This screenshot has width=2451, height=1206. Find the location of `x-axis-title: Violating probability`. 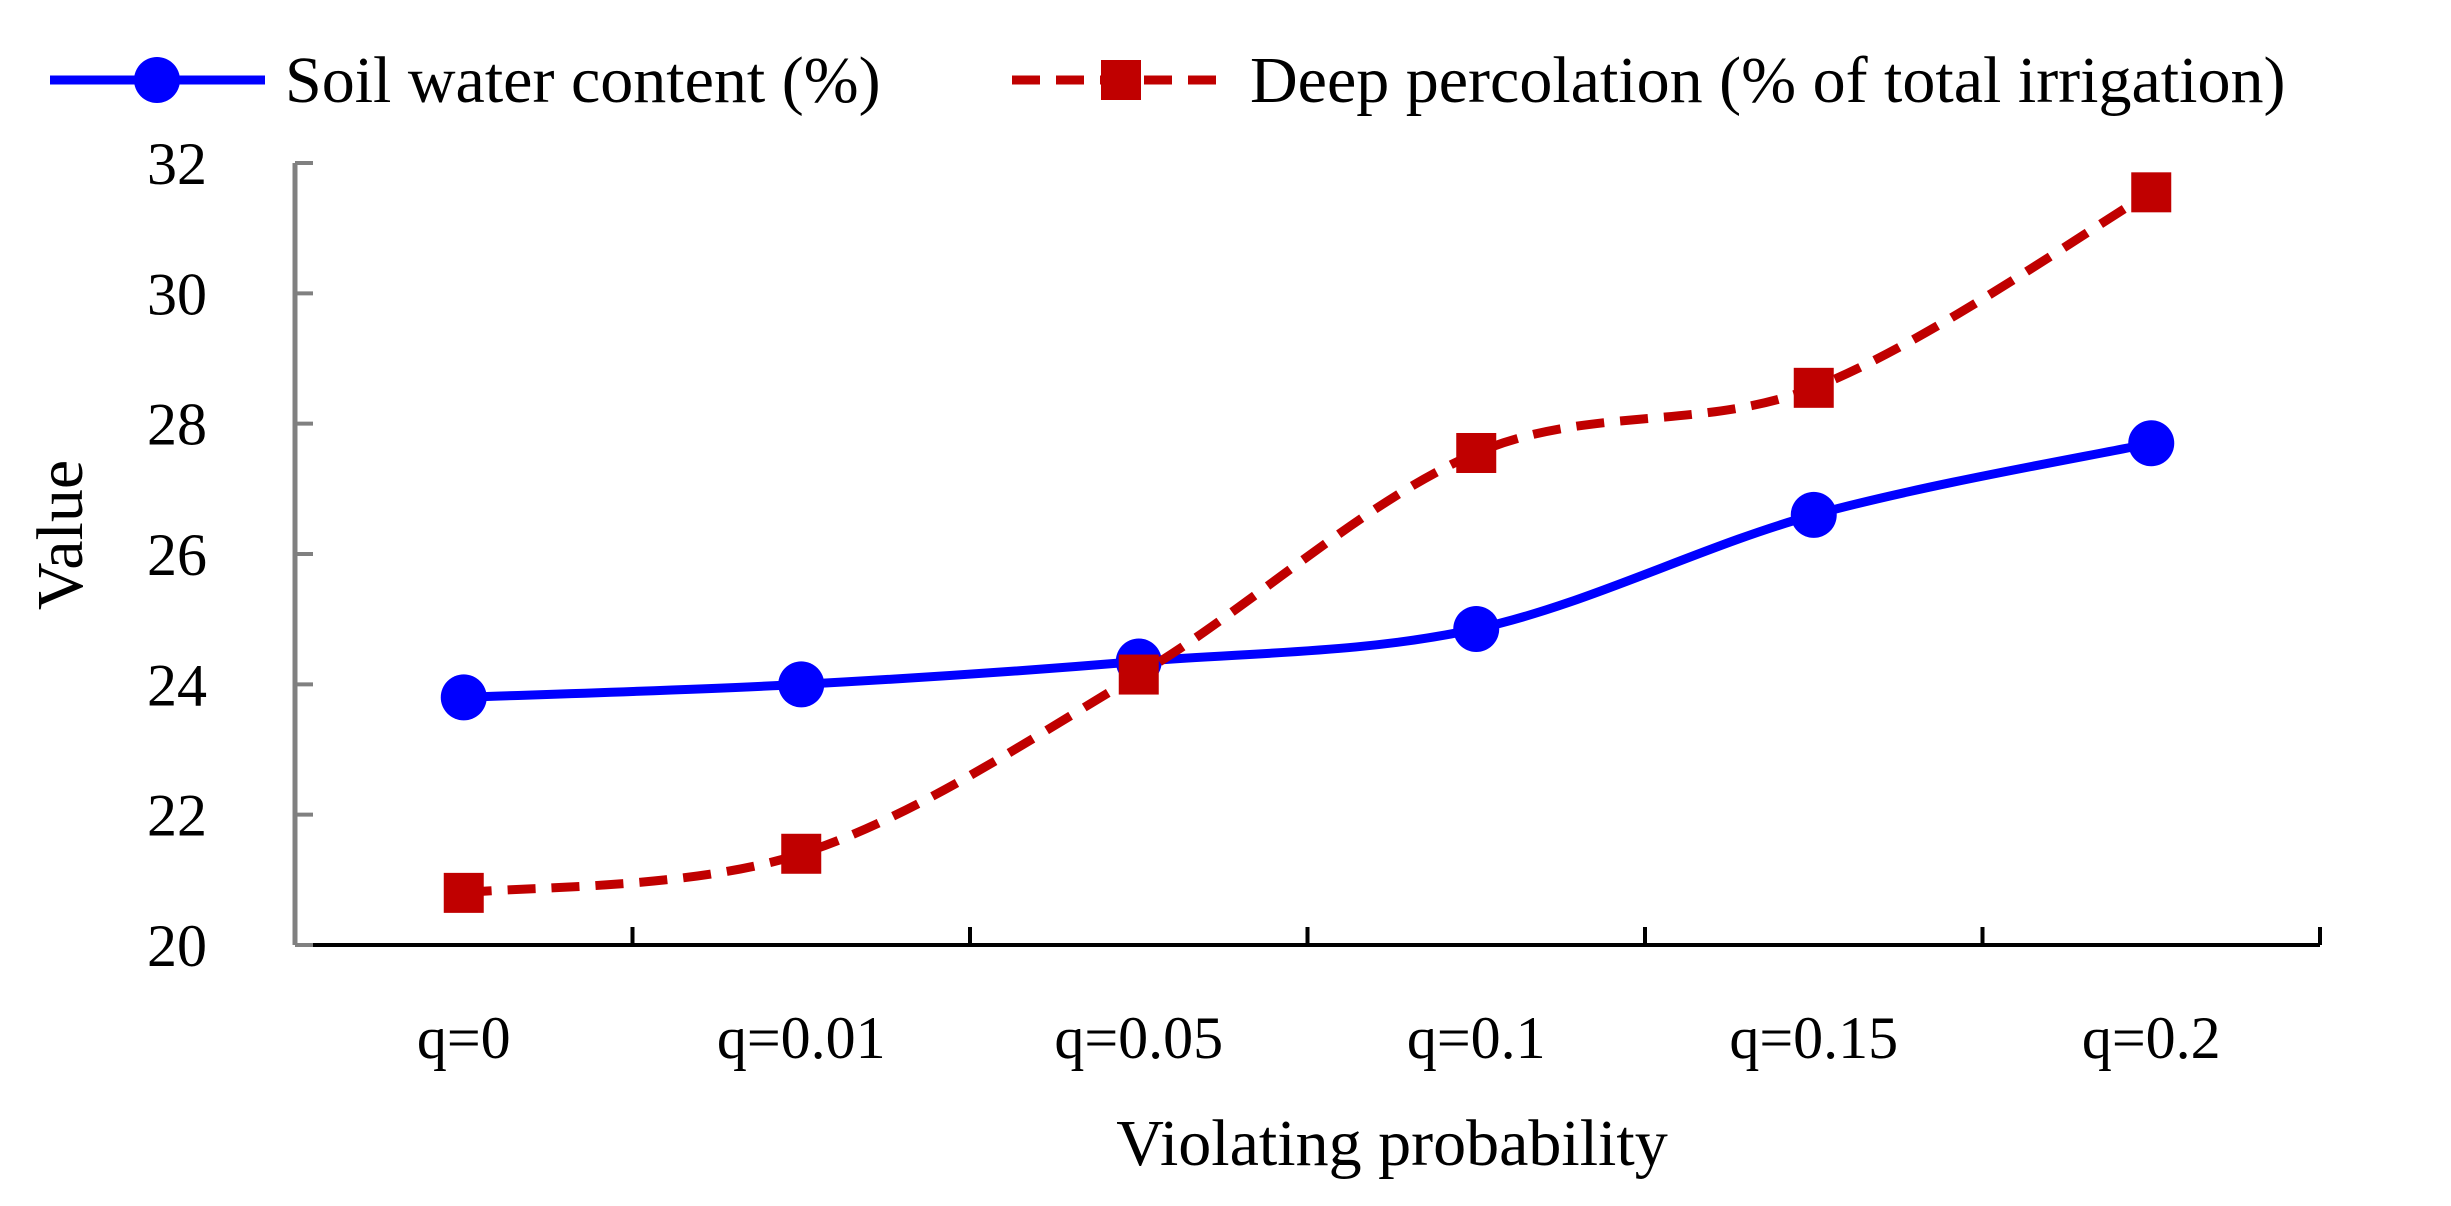

x-axis-title: Violating probability is located at coordinates (1391, 1143).